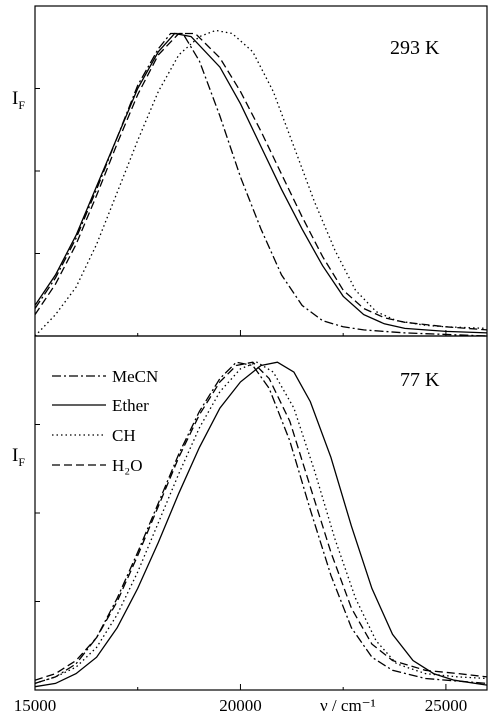  What do you see at coordinates (135, 376) in the screenshot?
I see `legend-label-mecn: MeCN` at bounding box center [135, 376].